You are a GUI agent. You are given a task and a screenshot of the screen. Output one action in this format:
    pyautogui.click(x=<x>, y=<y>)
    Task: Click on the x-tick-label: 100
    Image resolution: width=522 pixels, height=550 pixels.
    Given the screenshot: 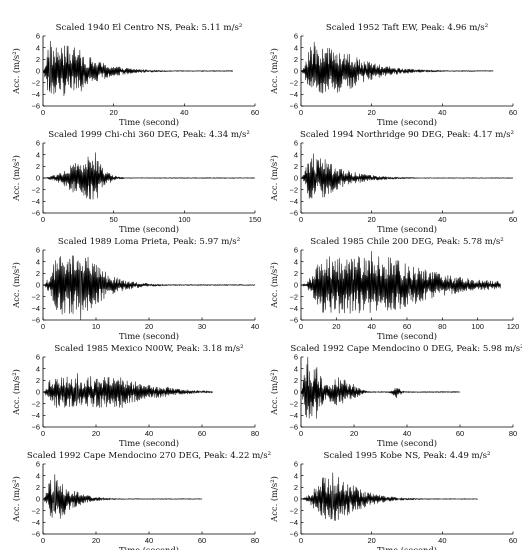 What is the action you would take?
    pyautogui.click(x=184, y=219)
    